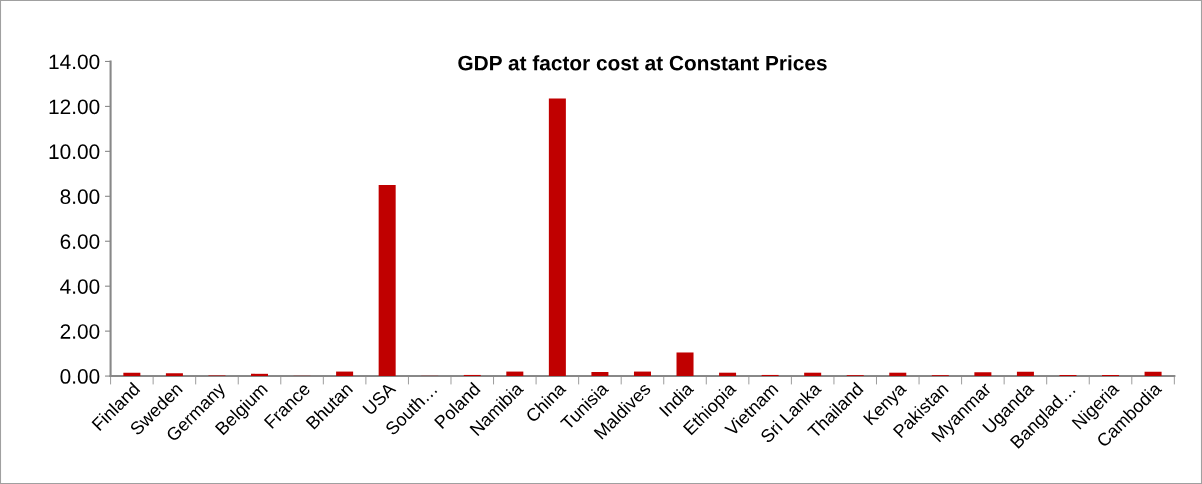  Describe the element at coordinates (642, 63) in the screenshot. I see `chart-title: GDP at factor cost at Constant Prices` at that location.